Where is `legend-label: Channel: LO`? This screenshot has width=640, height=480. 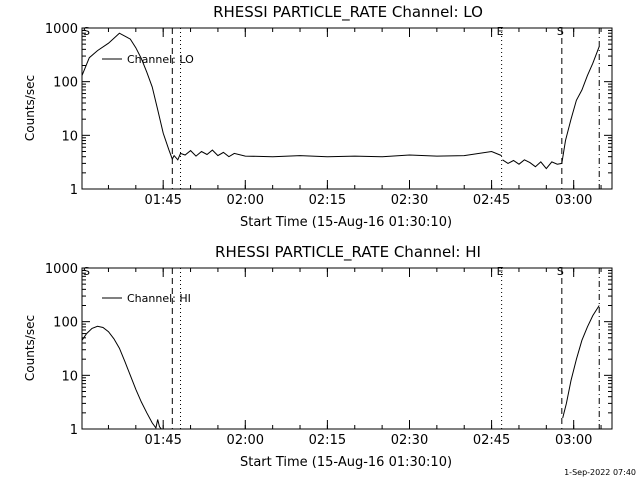 legend-label: Channel: LO is located at coordinates (160, 59).